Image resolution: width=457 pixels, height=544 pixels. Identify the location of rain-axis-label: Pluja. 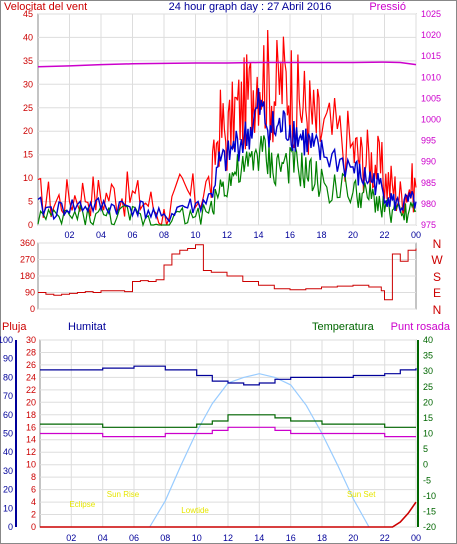
(14, 327).